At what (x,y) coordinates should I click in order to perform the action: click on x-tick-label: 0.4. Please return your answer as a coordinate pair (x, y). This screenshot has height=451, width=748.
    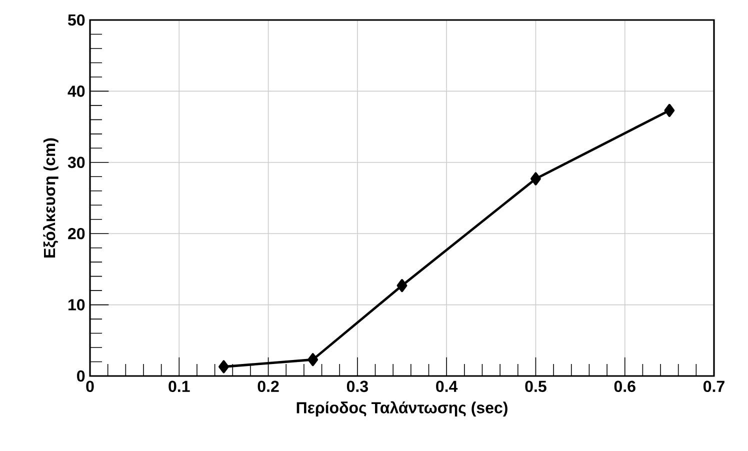
    Looking at the image, I should click on (447, 386).